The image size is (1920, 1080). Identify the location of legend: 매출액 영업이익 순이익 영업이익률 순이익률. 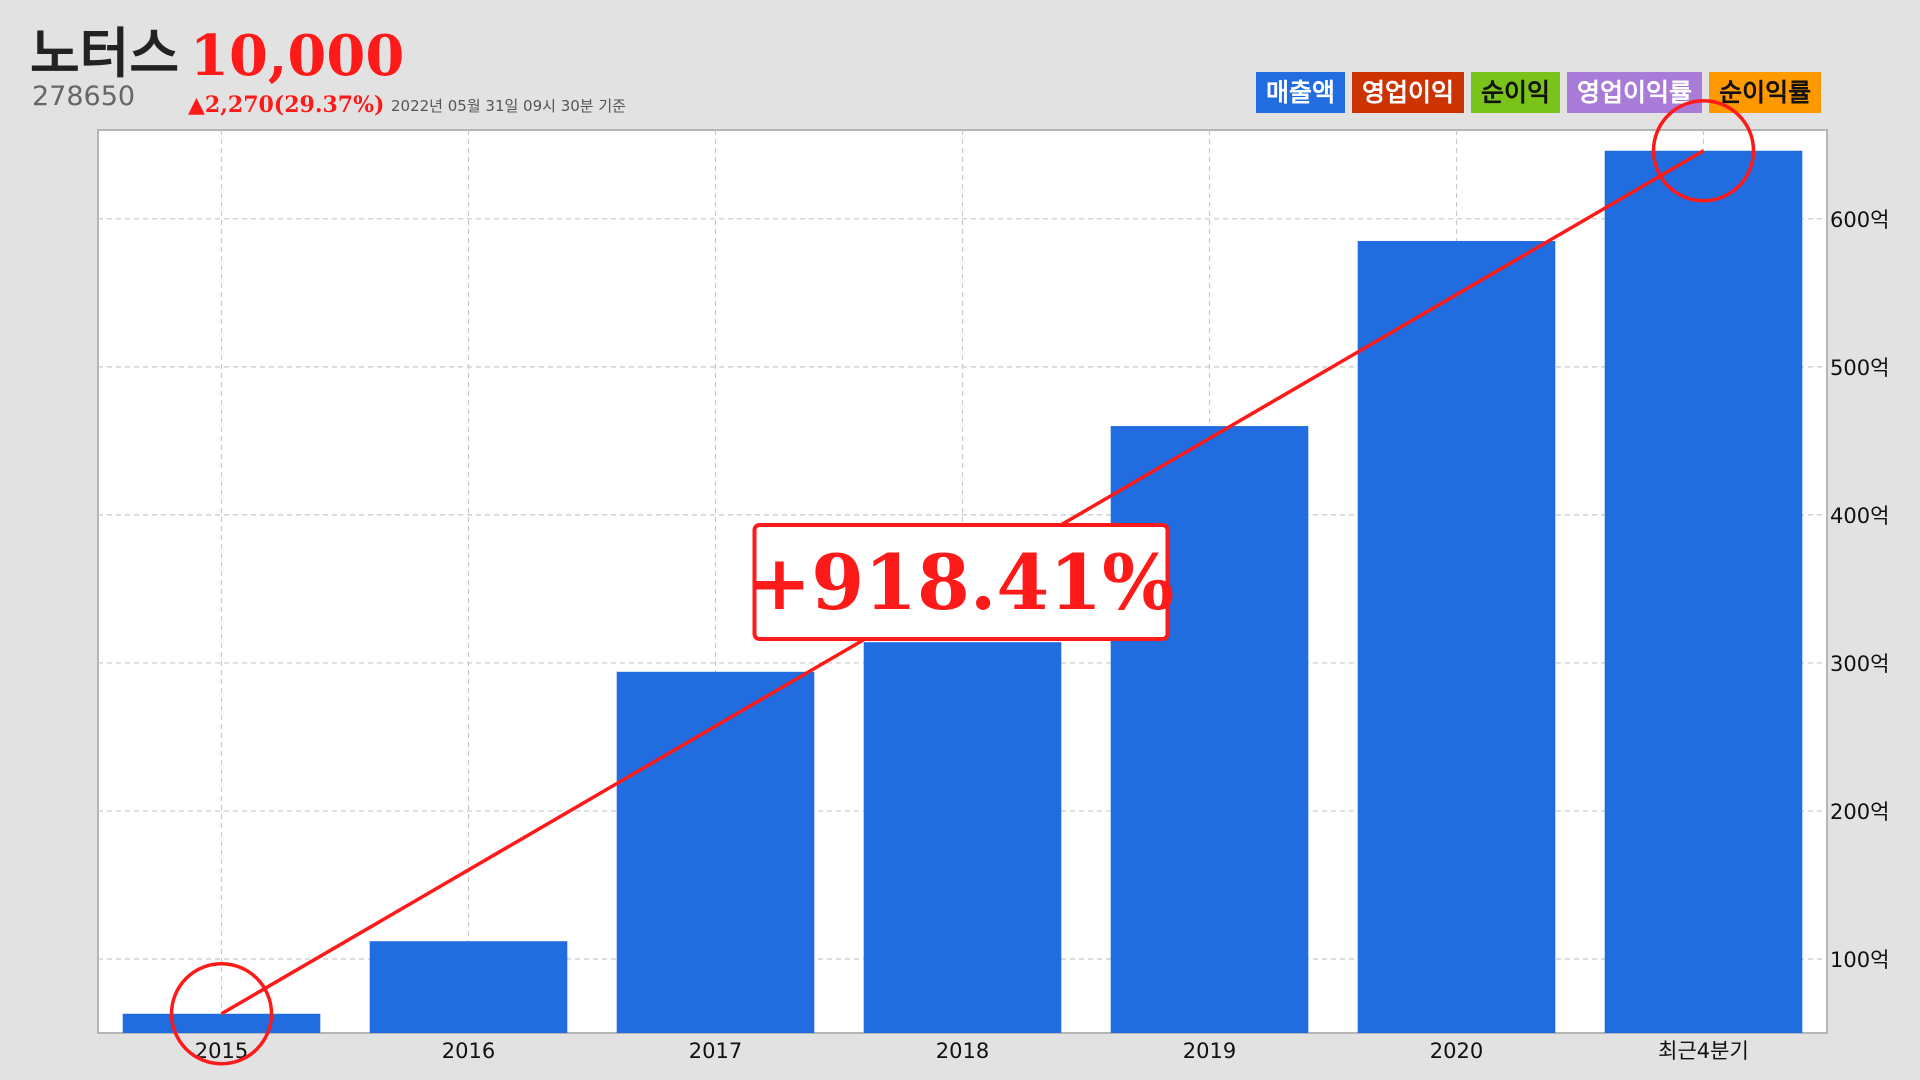
(1539, 92).